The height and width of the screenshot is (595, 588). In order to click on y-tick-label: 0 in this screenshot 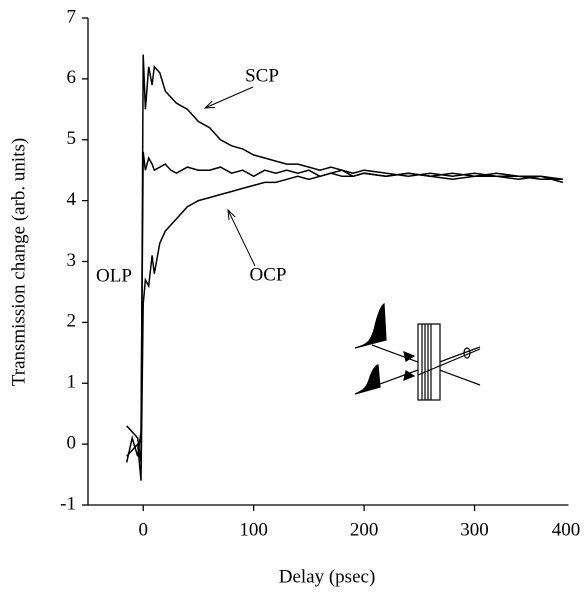, I will do `click(72, 442)`.